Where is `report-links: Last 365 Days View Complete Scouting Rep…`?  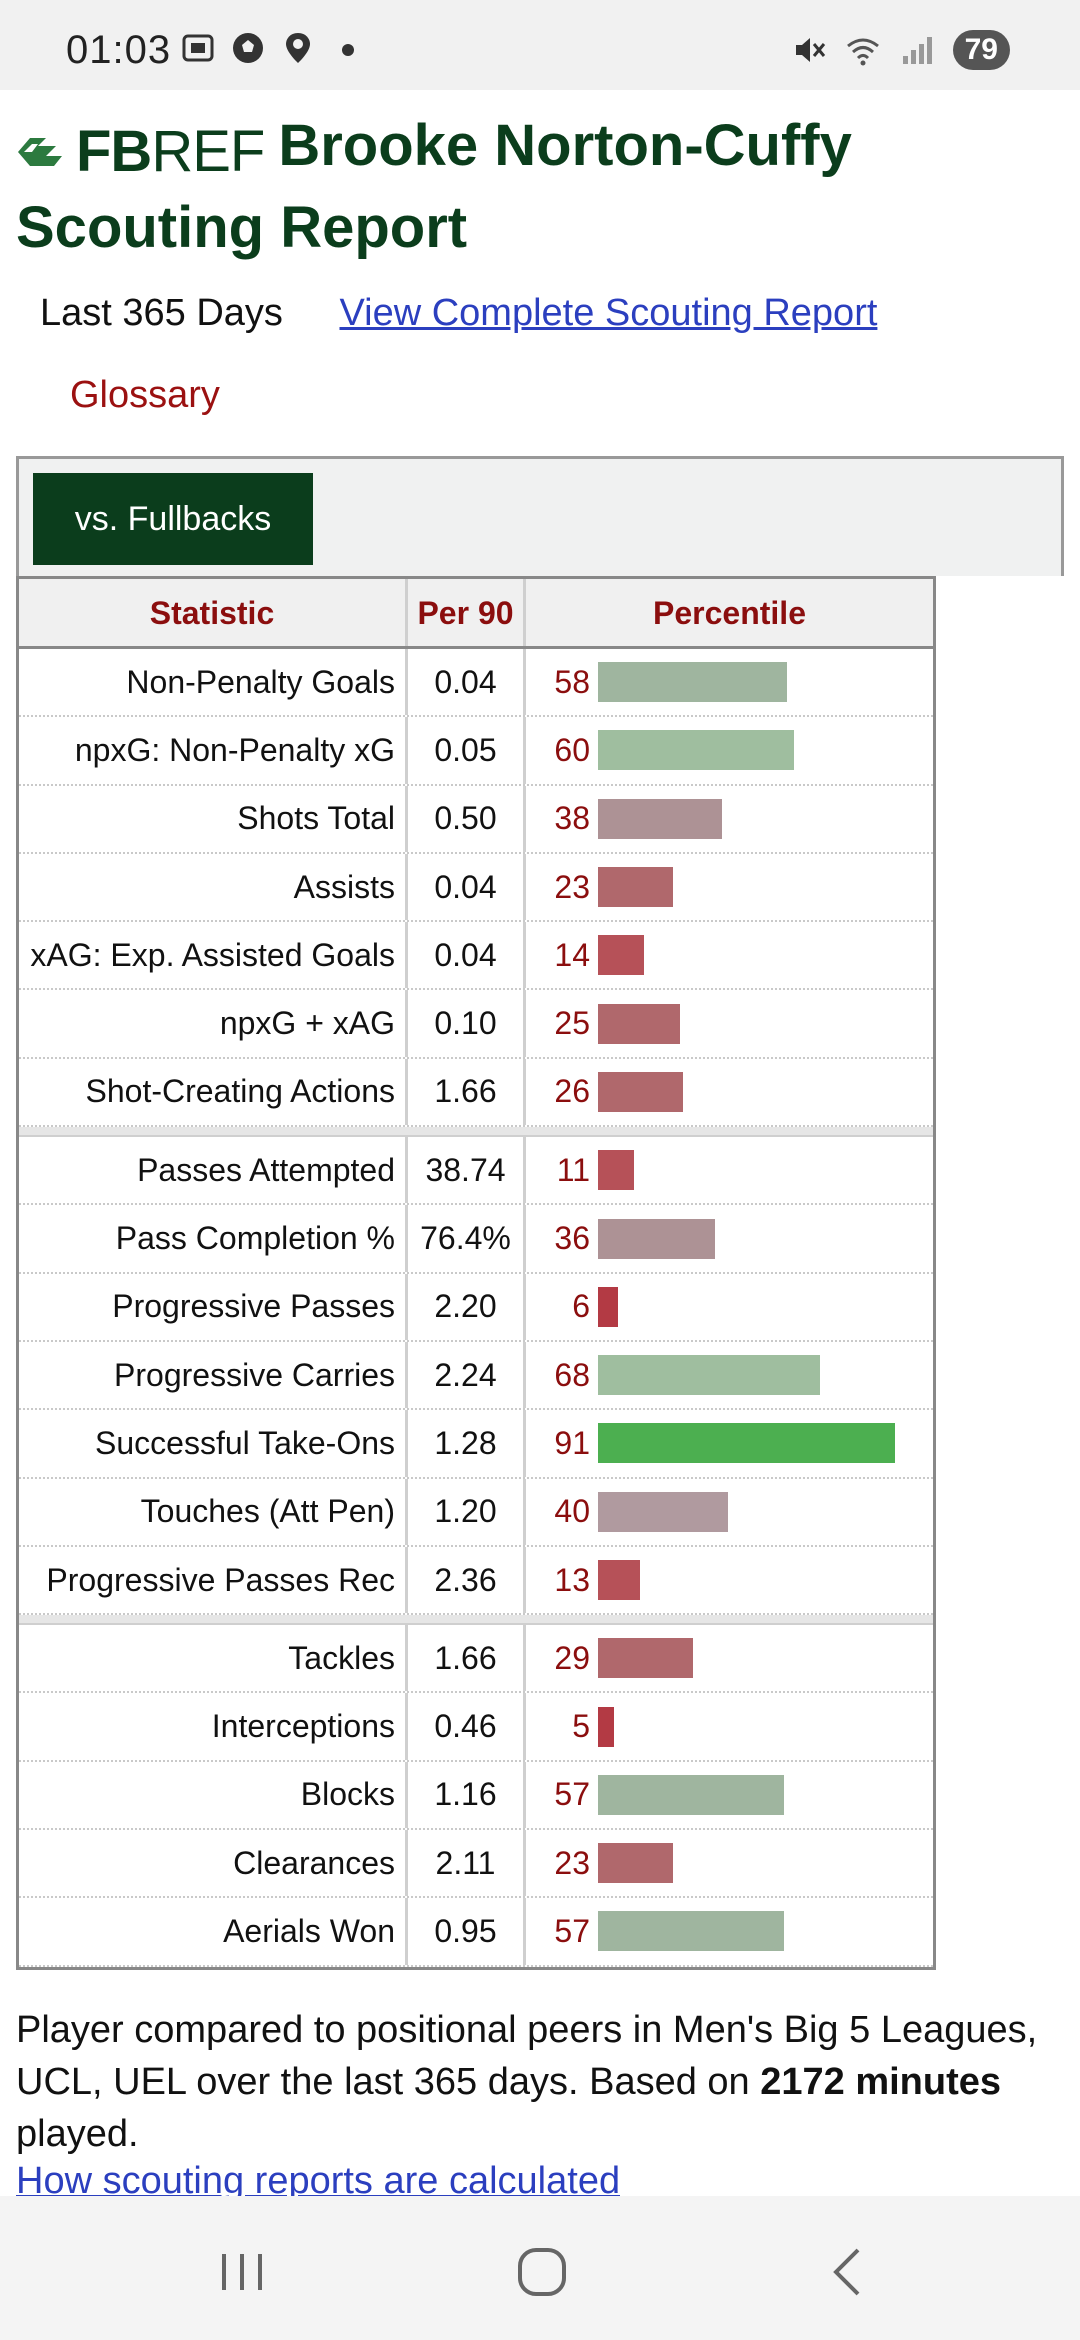
report-links: Last 365 Days View Complete Scouting Rep… is located at coordinates (458, 313).